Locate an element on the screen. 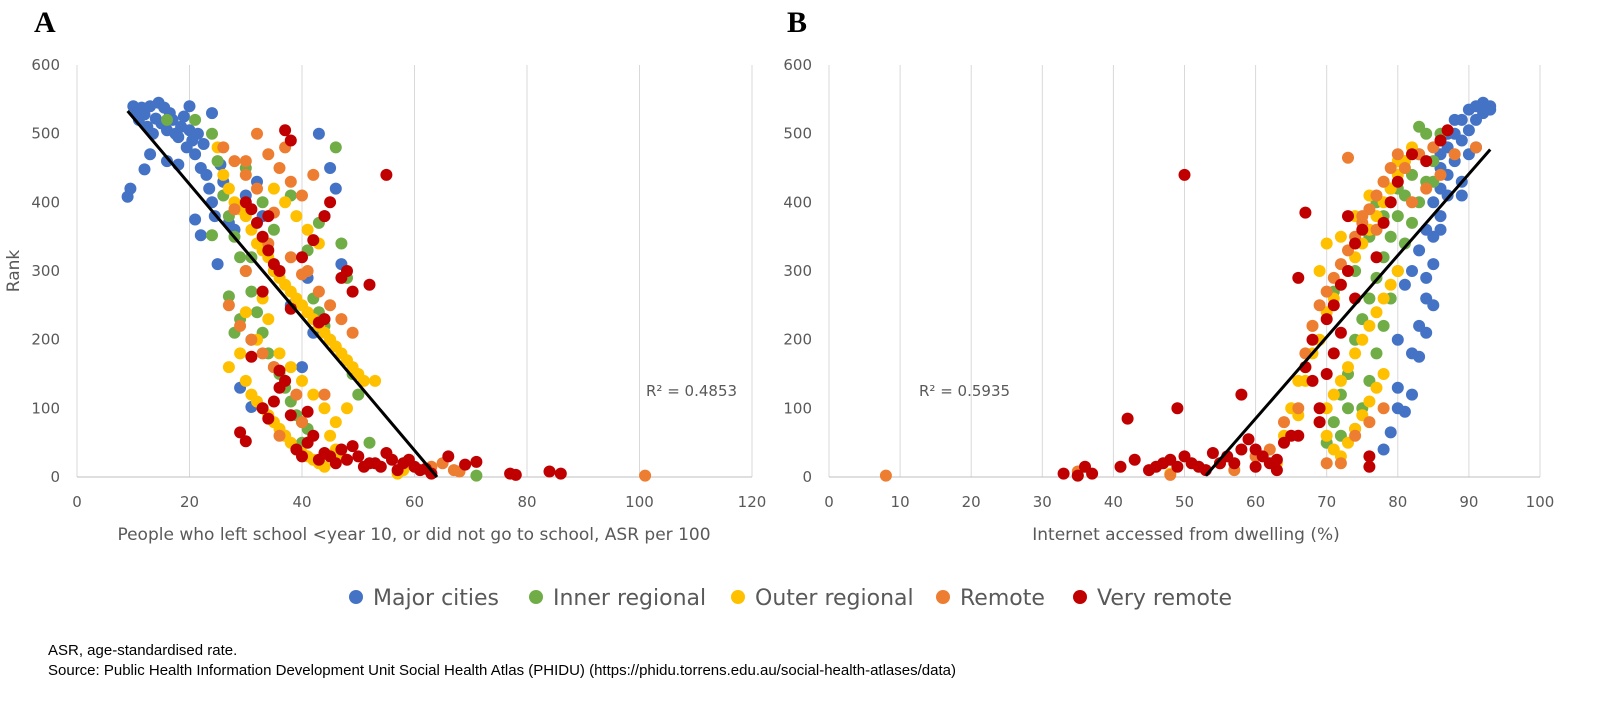 Image resolution: width=1600 pixels, height=704 pixels. chart-b-y-tick-label: 0 is located at coordinates (807, 477).